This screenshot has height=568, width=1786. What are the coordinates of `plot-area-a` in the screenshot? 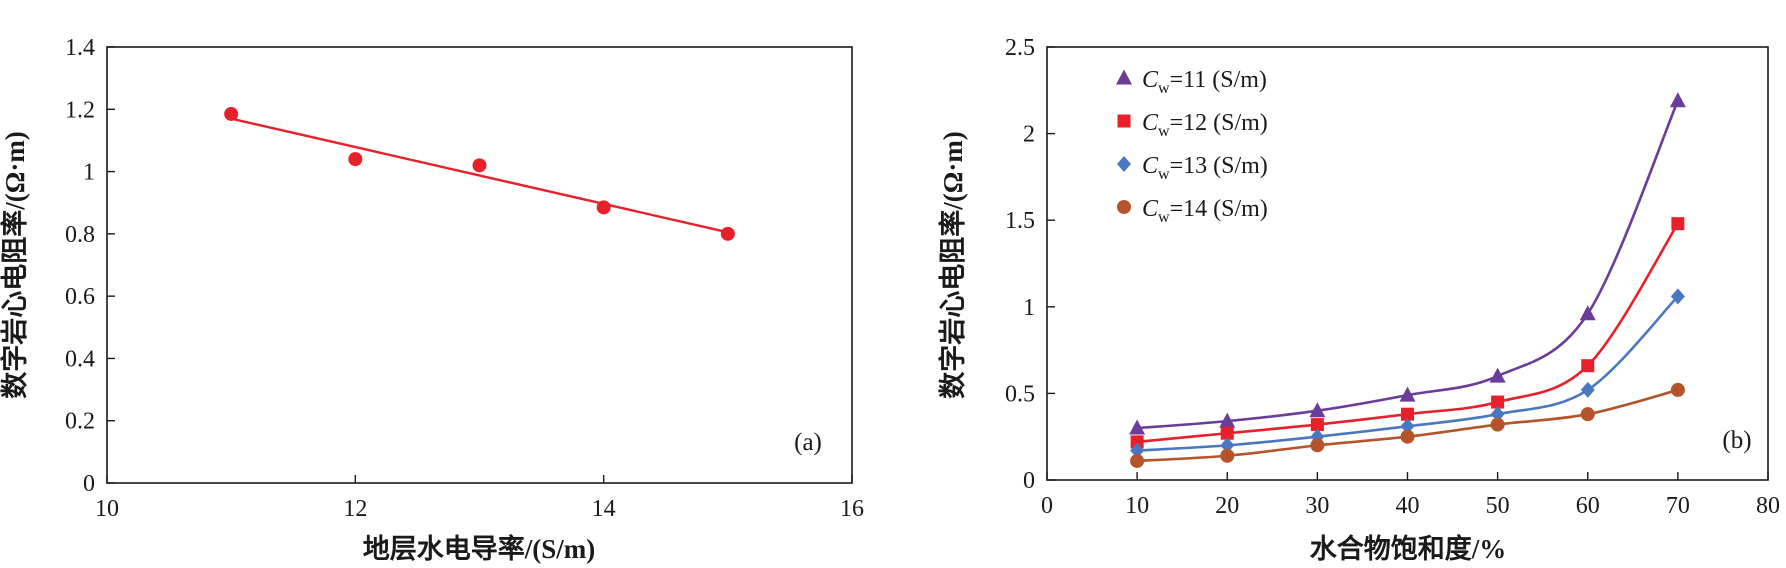 It's located at (479, 173).